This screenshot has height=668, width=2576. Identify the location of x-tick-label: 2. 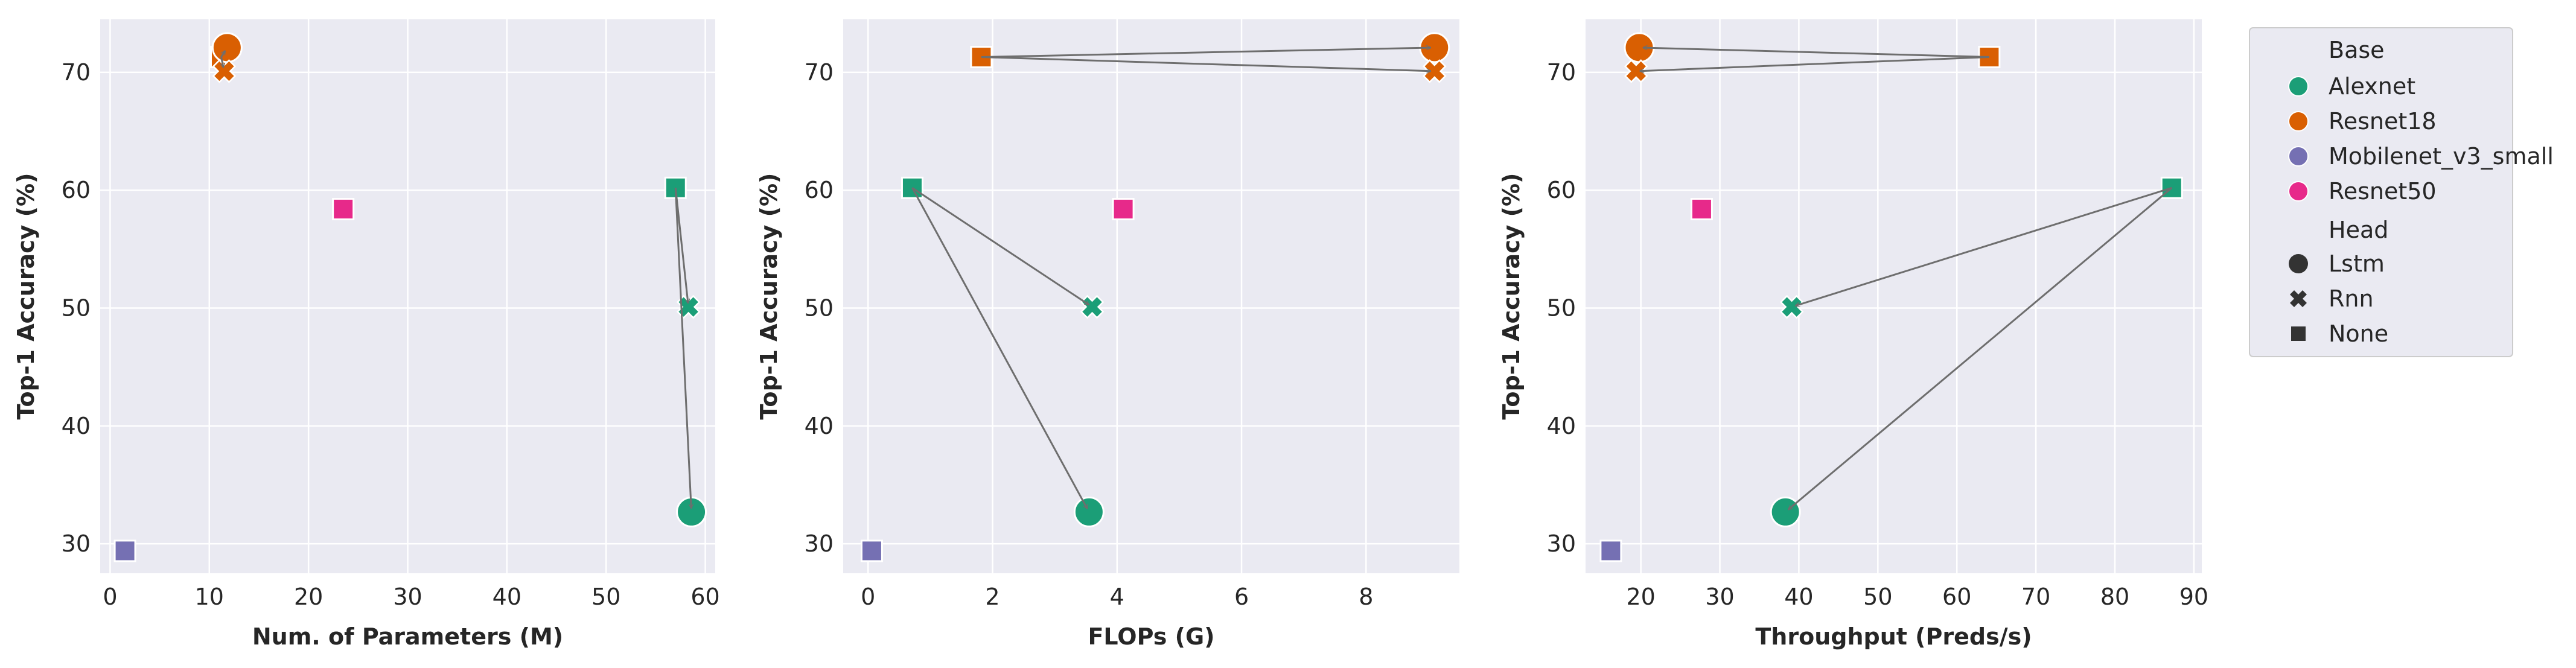
(992, 597).